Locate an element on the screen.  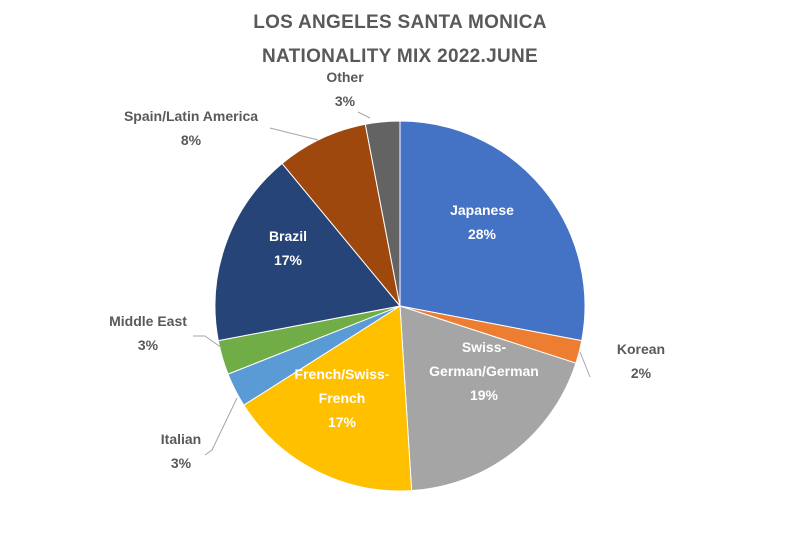
slice-label: Brazil 17% is located at coordinates (288, 248).